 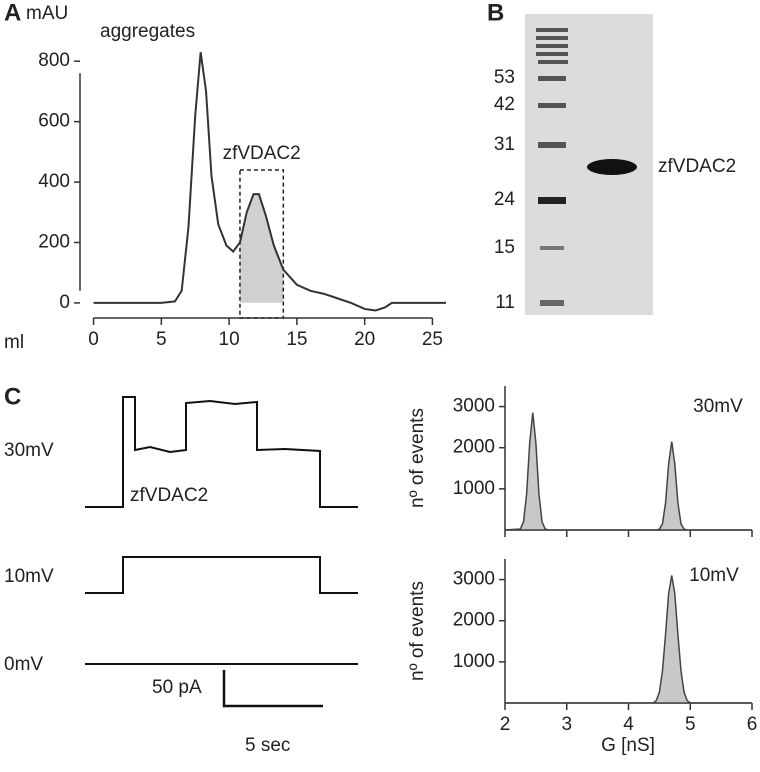 What do you see at coordinates (14, 342) in the screenshot?
I see `x-axis-label: ml` at bounding box center [14, 342].